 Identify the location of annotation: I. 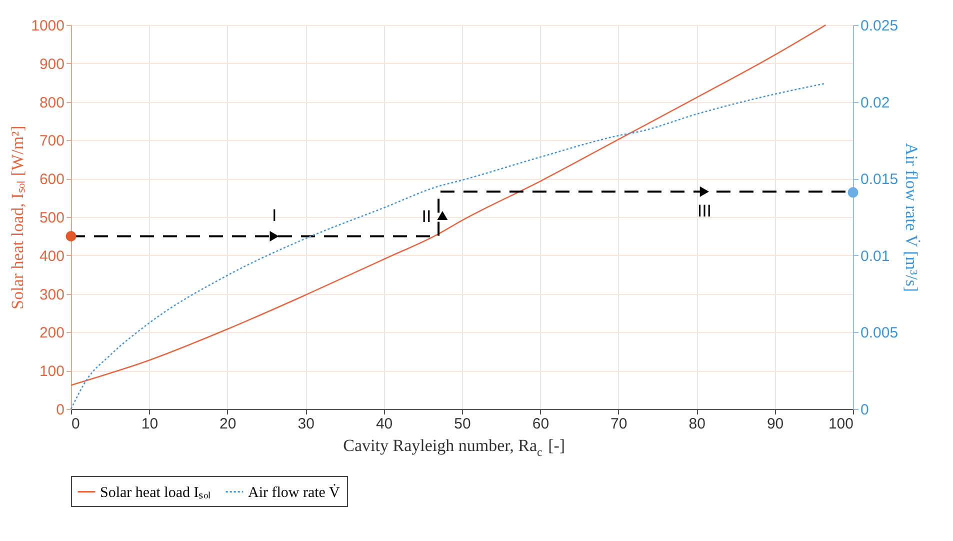
(274, 216).